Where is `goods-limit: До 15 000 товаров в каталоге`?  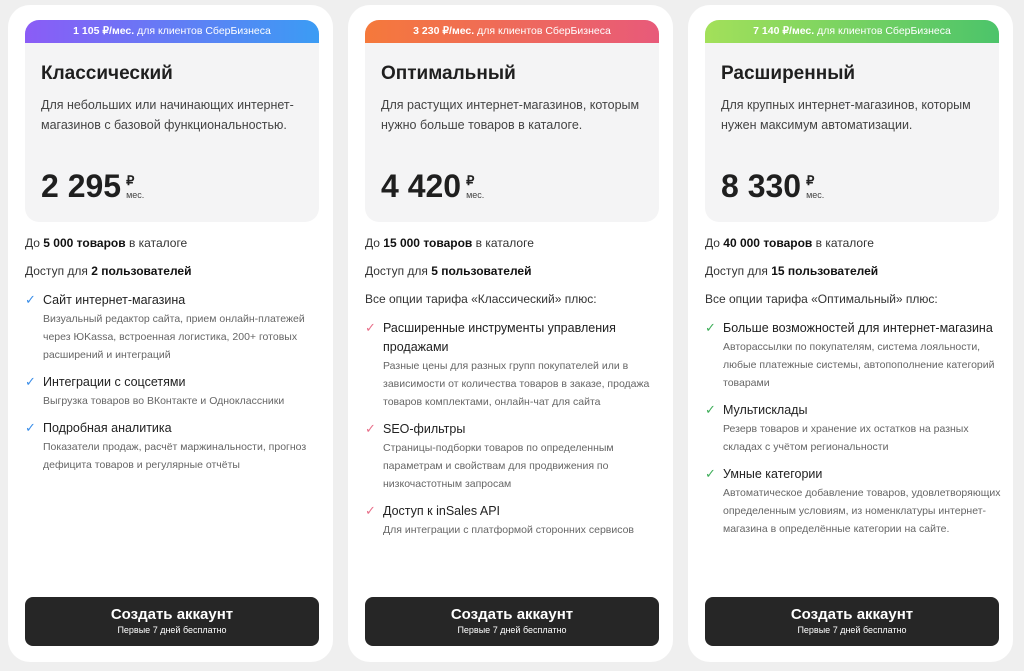
goods-limit: До 15 000 товаров в каталоге is located at coordinates (449, 243).